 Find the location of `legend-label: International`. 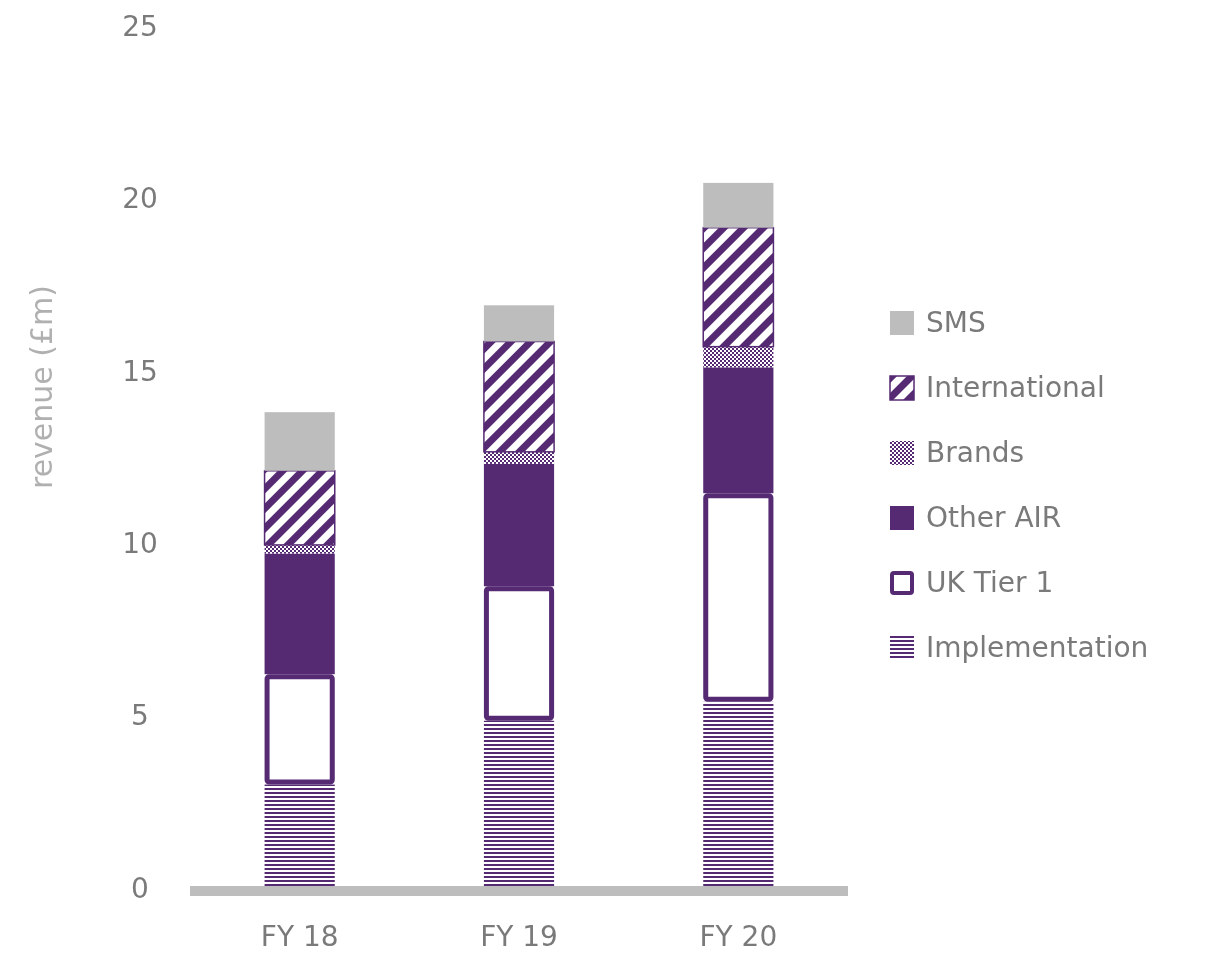

legend-label: International is located at coordinates (1015, 387).